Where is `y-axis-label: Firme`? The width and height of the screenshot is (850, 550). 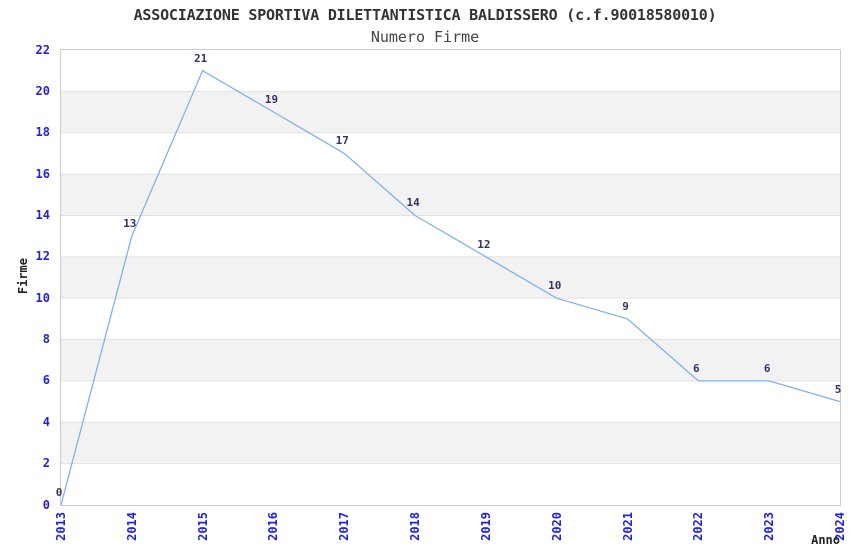
y-axis-label: Firme is located at coordinates (23, 276).